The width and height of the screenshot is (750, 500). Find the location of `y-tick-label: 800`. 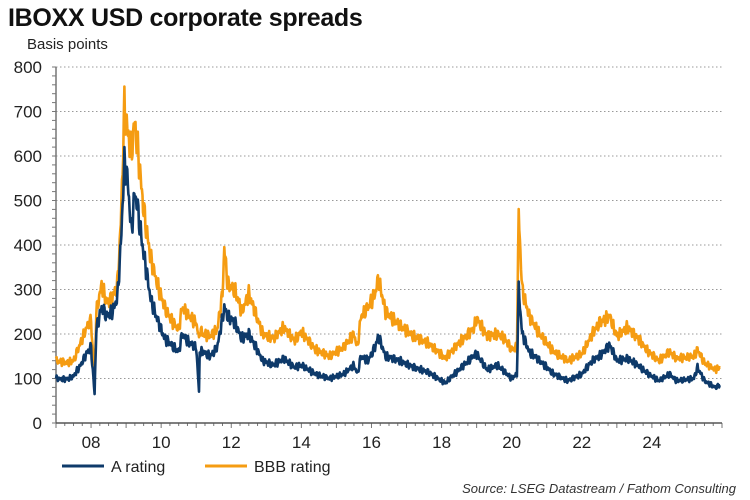

y-tick-label: 800 is located at coordinates (28, 67).